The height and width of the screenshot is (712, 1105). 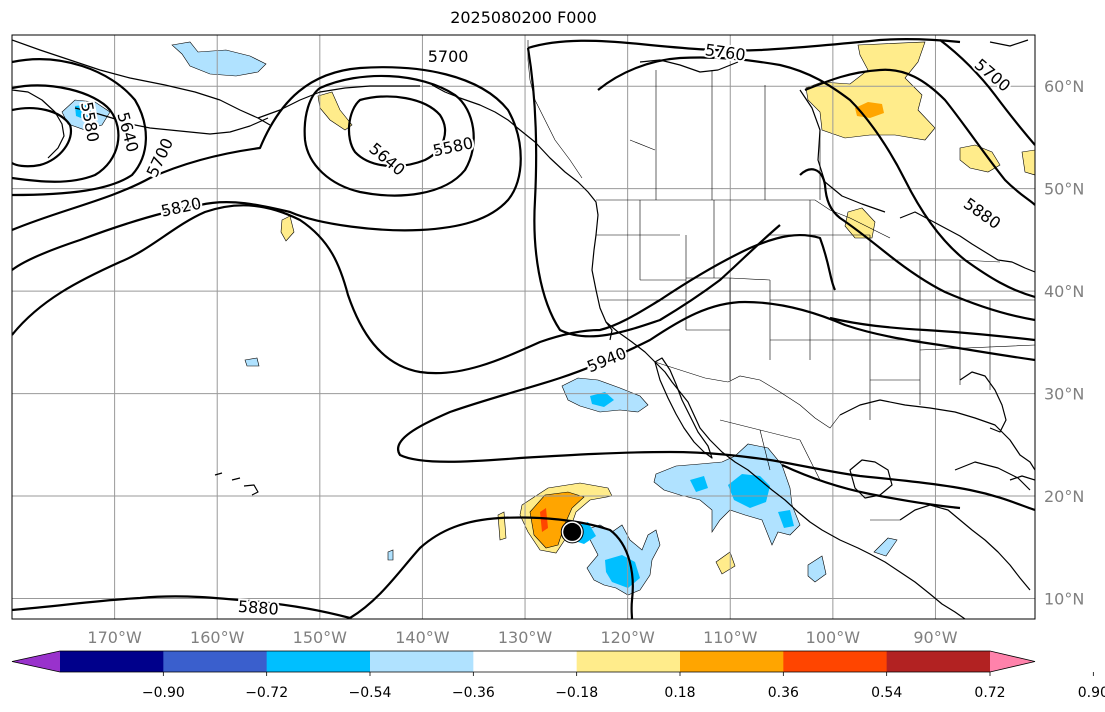 What do you see at coordinates (730, 637) in the screenshot?
I see `longitude-tick-label: 110°W` at bounding box center [730, 637].